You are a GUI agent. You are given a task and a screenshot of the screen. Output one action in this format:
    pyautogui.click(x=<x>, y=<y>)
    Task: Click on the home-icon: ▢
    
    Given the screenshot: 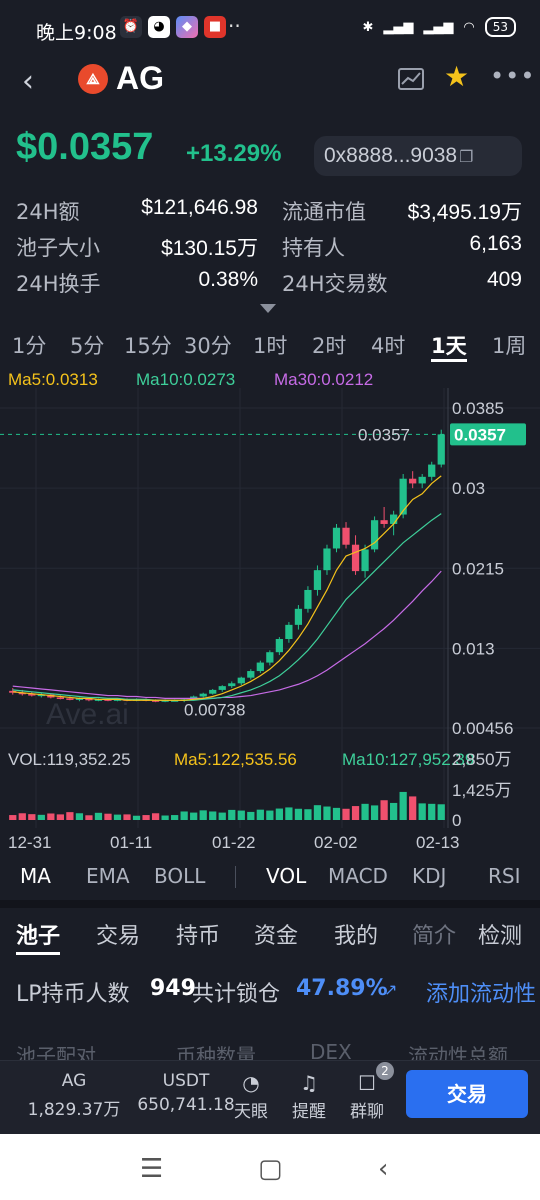 What is the action you would take?
    pyautogui.click(x=270, y=1169)
    